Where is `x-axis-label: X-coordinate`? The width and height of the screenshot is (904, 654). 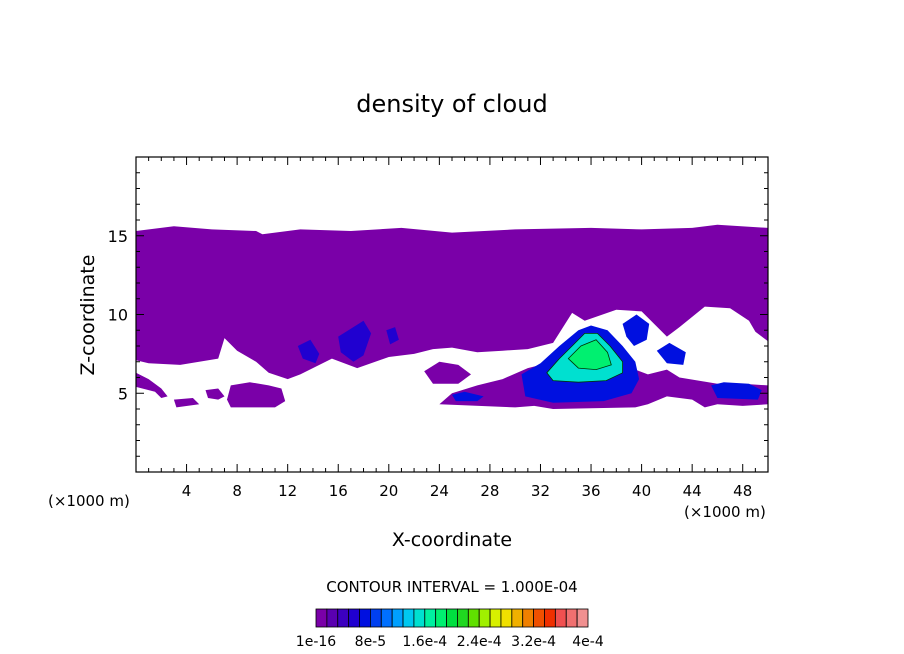
x-axis-label: X-coordinate is located at coordinates (452, 540).